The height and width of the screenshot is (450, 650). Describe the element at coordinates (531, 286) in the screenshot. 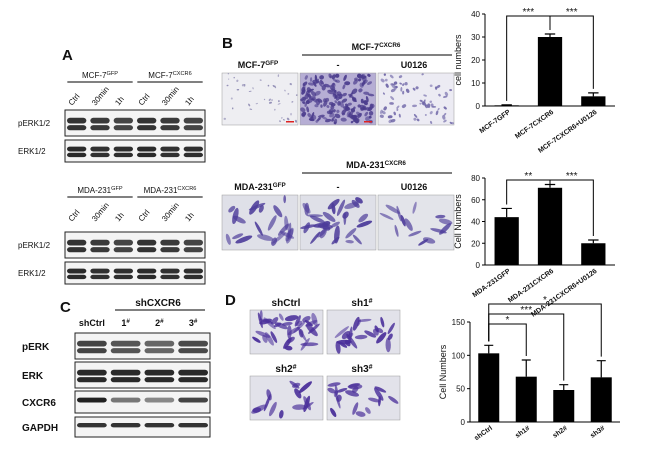

I see `x-tick-label: MDA-231CXCR6` at that location.